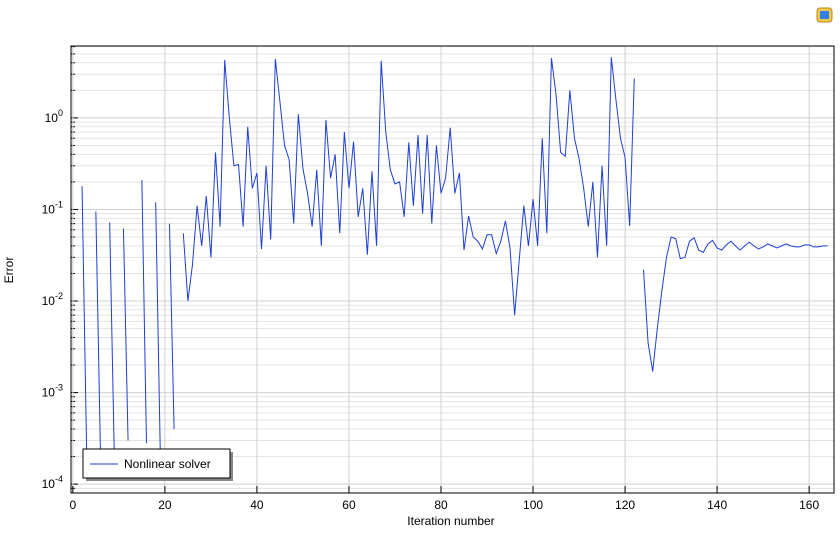 The image size is (840, 536). Describe the element at coordinates (349, 505) in the screenshot. I see `x-tick-label: 60` at that location.